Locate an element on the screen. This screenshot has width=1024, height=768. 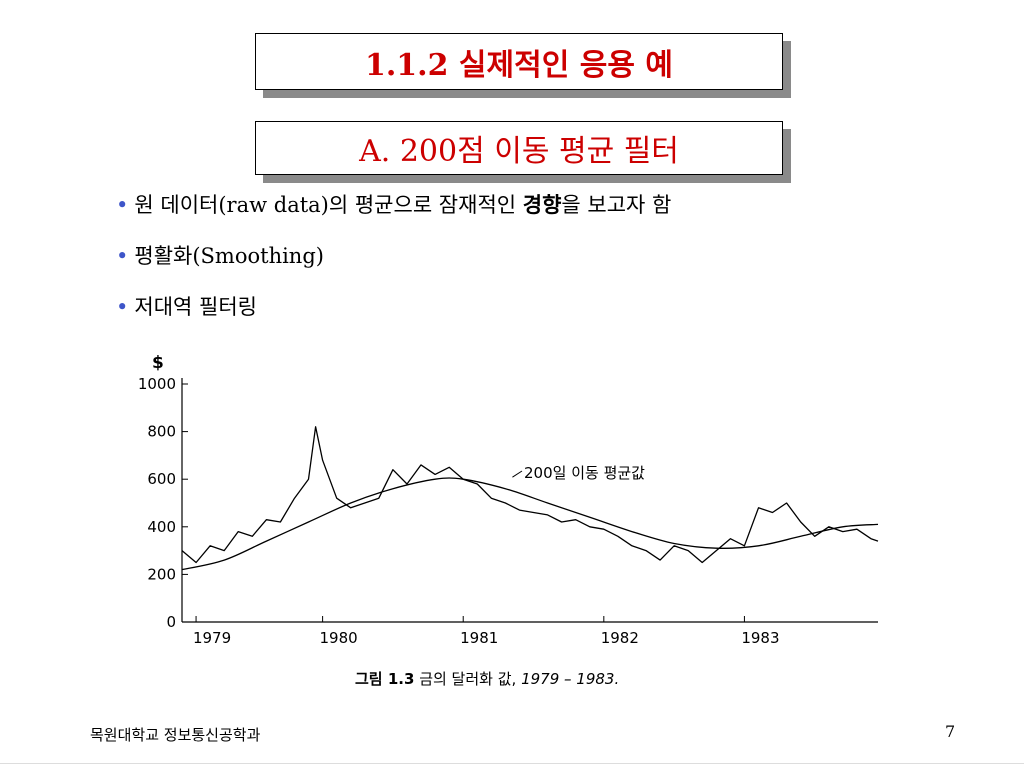
footer-school: 목원대학교 정보통신공학과 is located at coordinates (175, 735).